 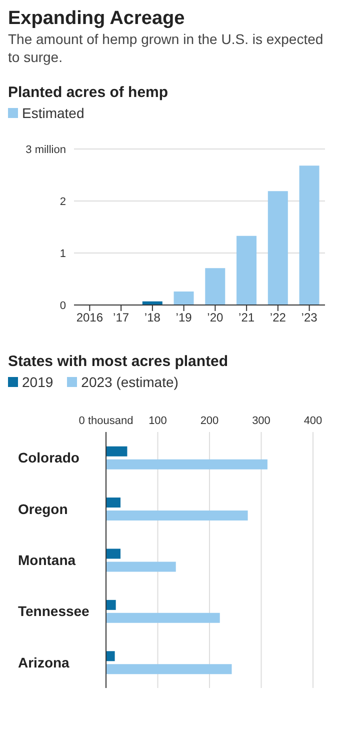 What do you see at coordinates (43, 509) in the screenshot?
I see `y-tick-label: Oregon` at bounding box center [43, 509].